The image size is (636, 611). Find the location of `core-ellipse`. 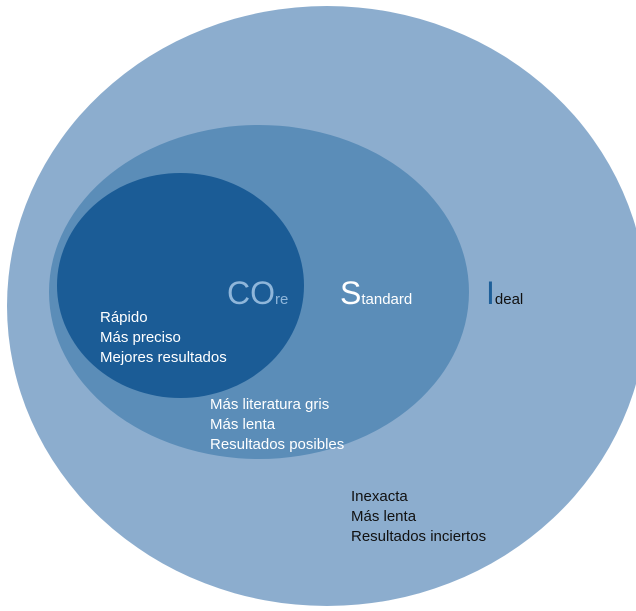

core-ellipse is located at coordinates (180, 285).